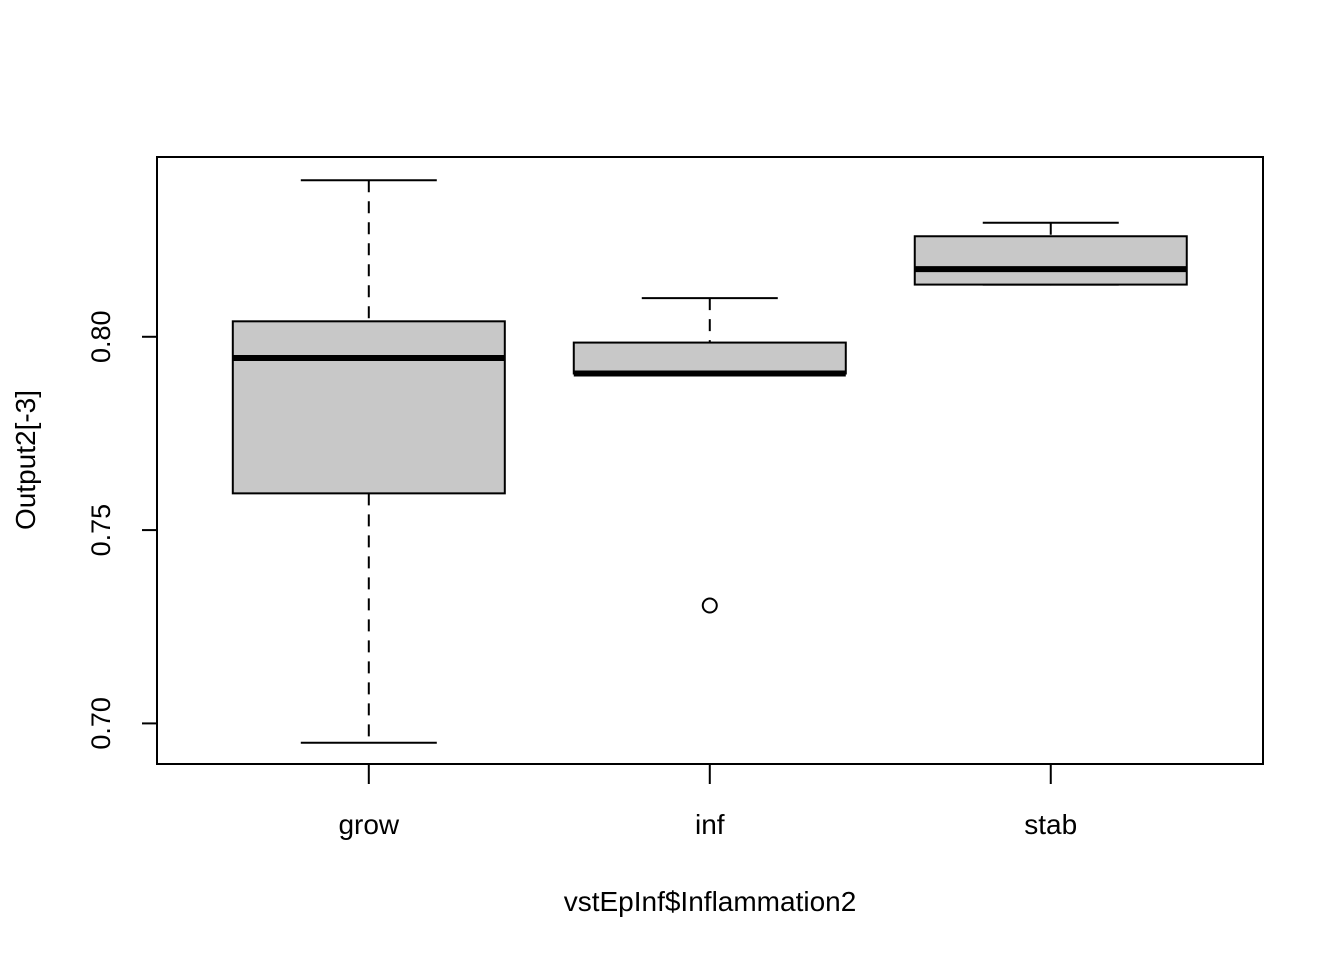 Image resolution: width=1344 pixels, height=960 pixels. I want to click on box-group-inf, so click(709, 455).